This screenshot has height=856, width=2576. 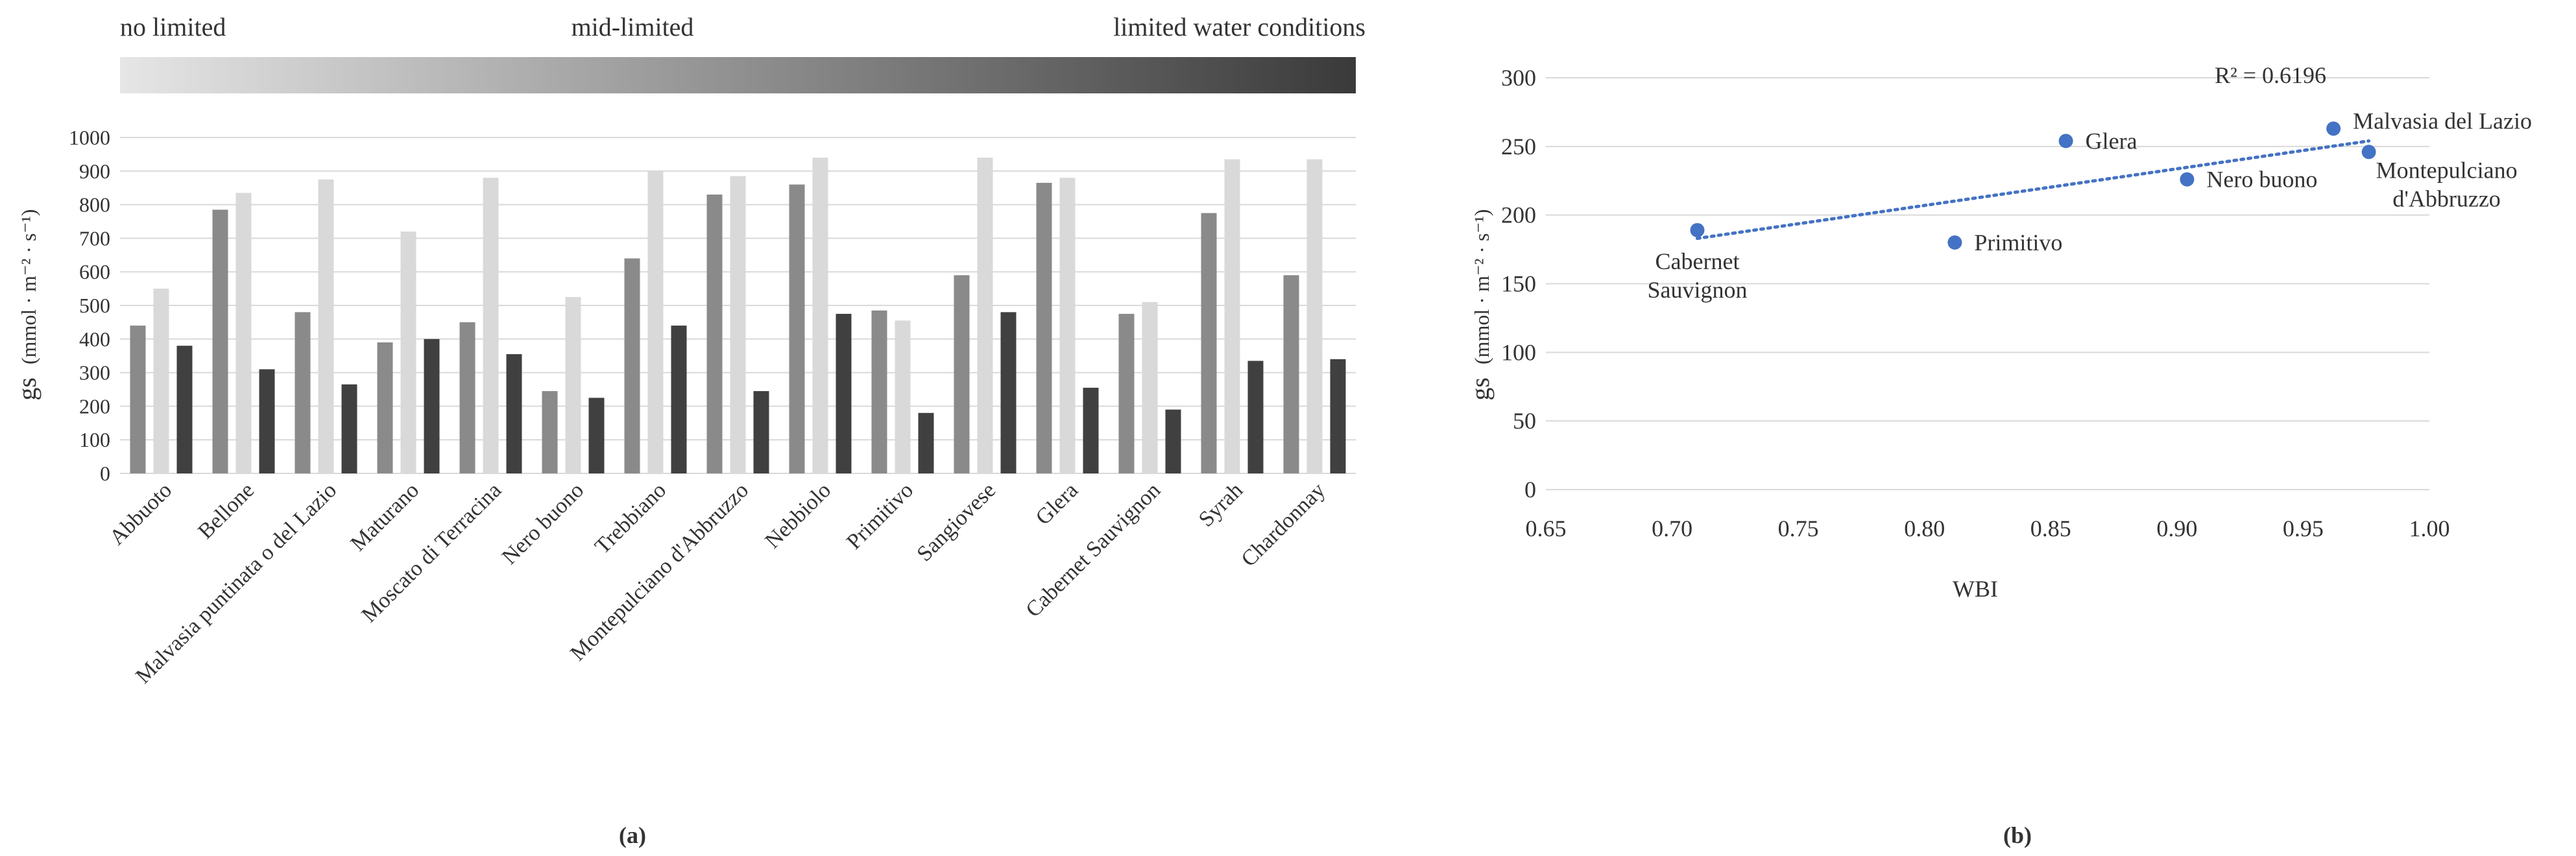 What do you see at coordinates (2270, 75) in the screenshot?
I see `scatter-r2-label: R² = 0.6196` at bounding box center [2270, 75].